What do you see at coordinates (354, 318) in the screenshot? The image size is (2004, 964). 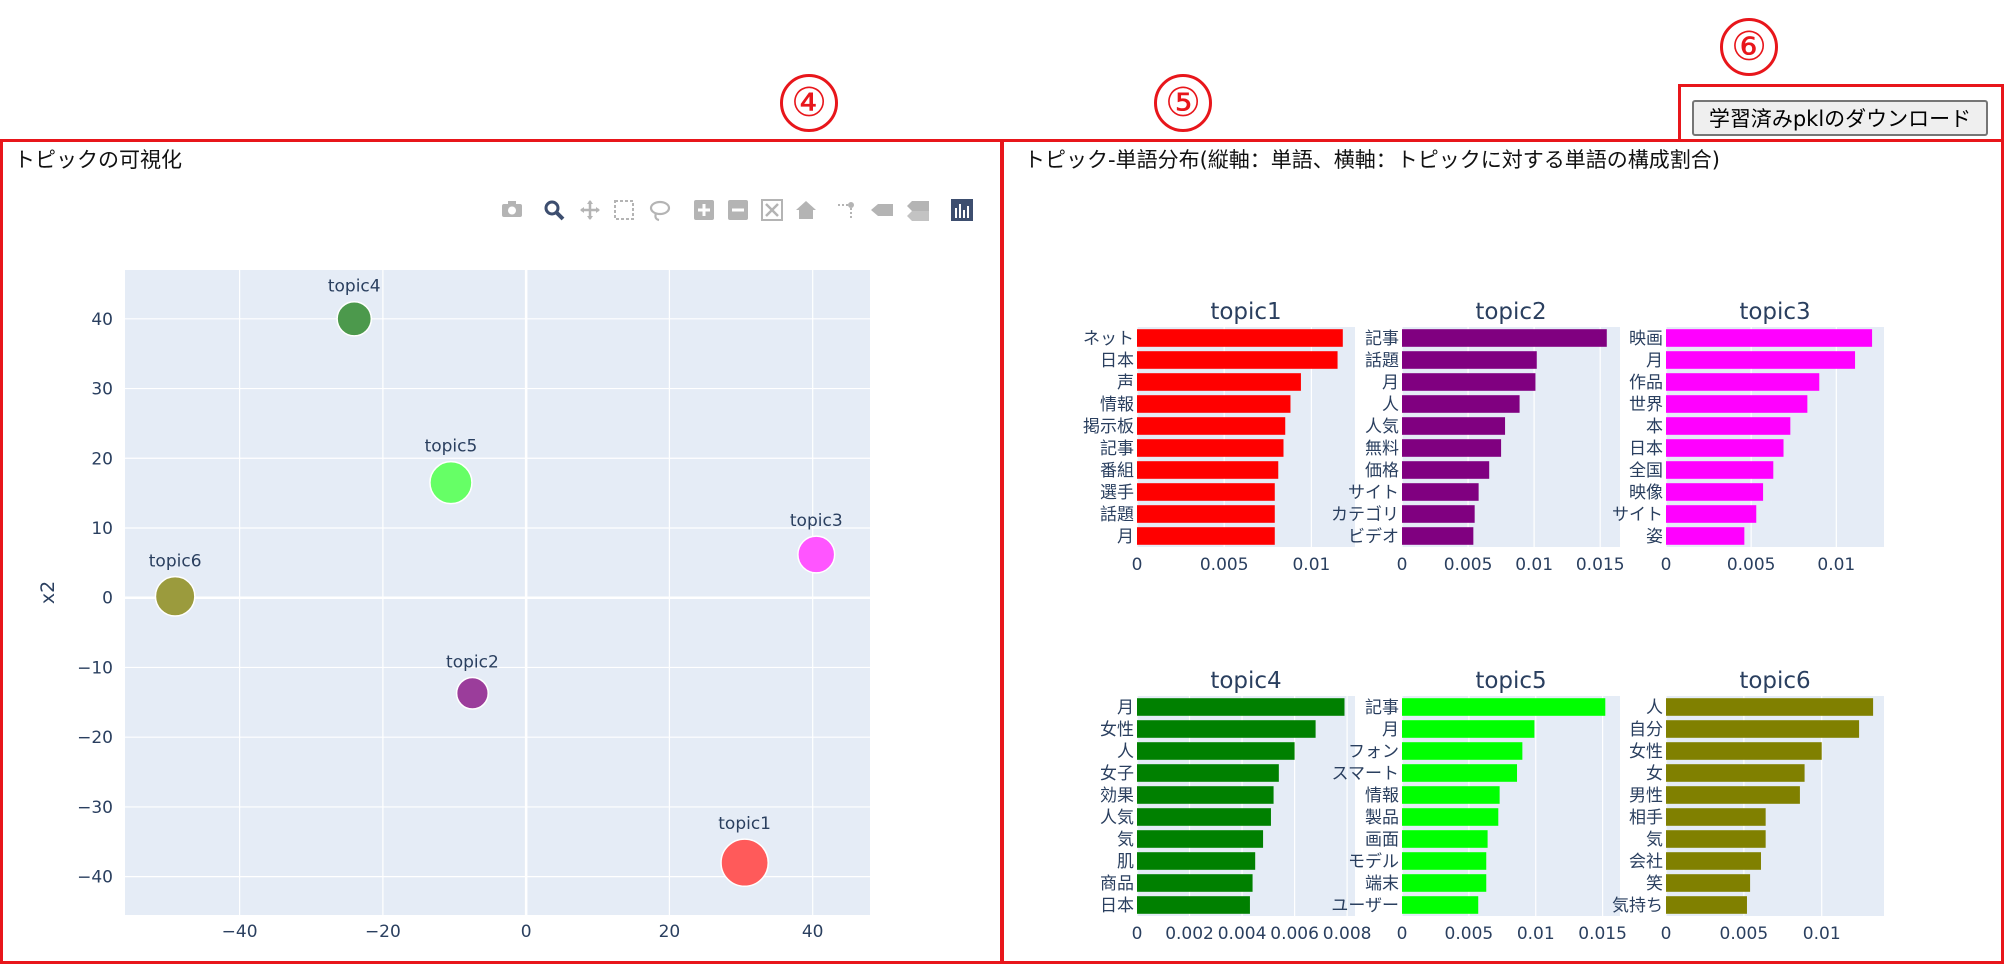 I see `topic-marker-topic4` at bounding box center [354, 318].